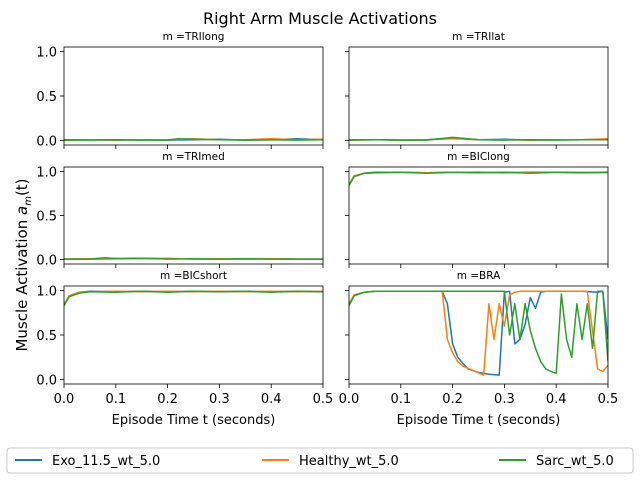  I want to click on legend-label-2: Sarc_wt_5.0, so click(575, 461).